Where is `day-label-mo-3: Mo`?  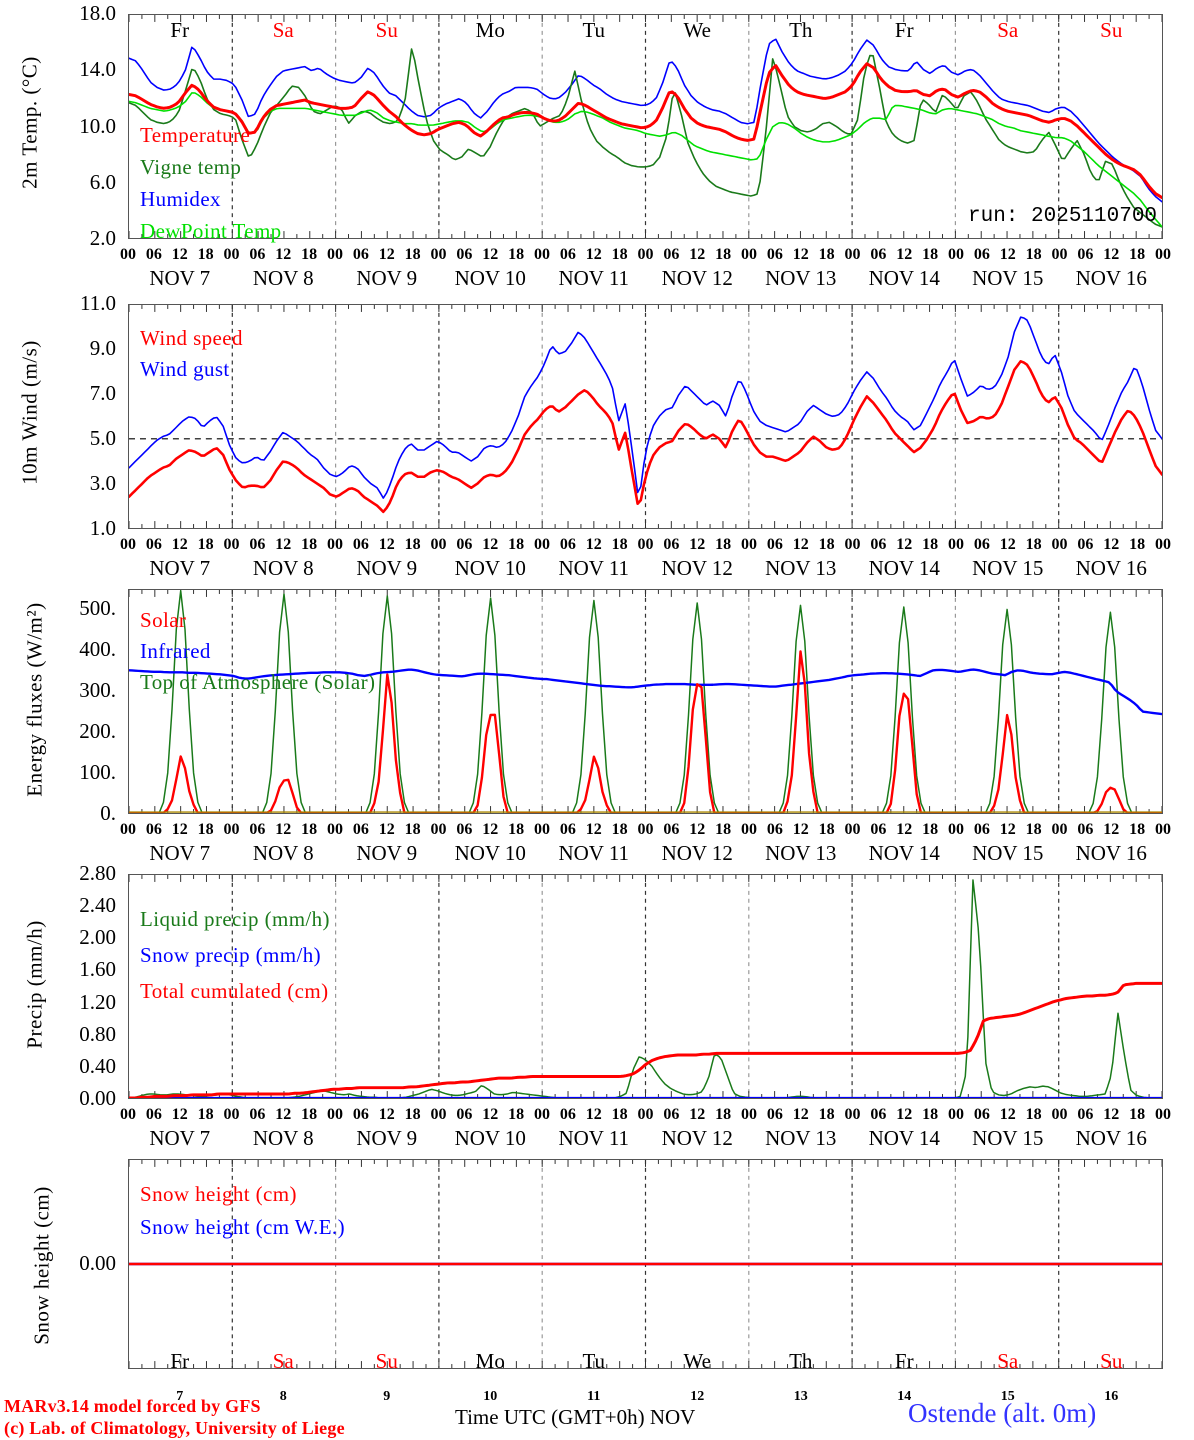
day-label-mo-3: Mo is located at coordinates (490, 30).